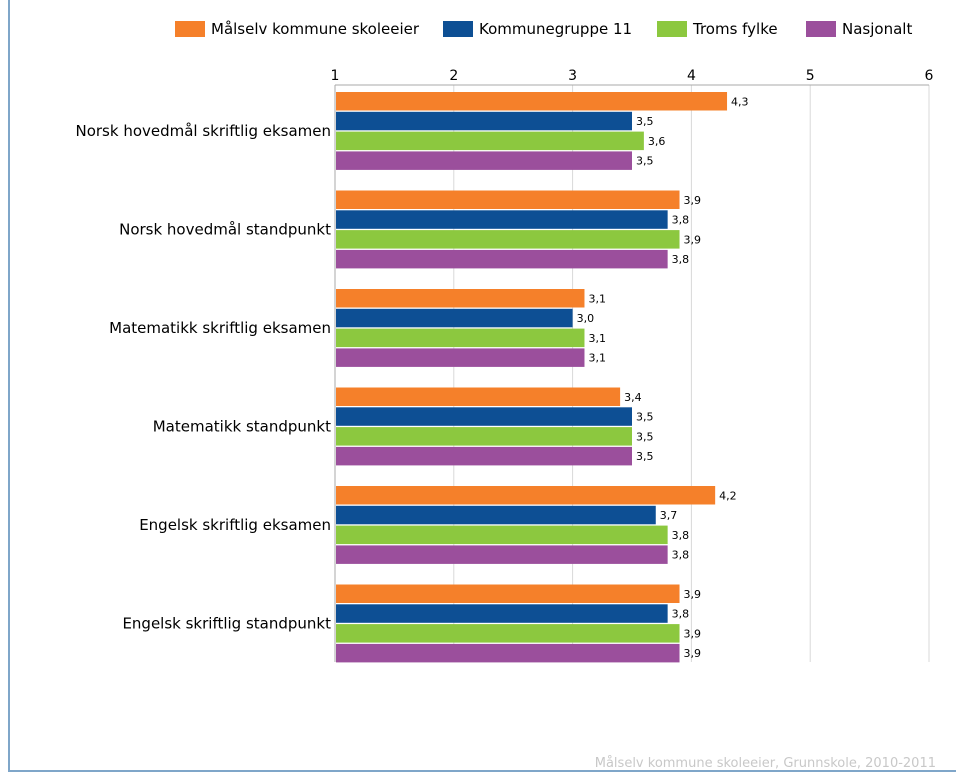 The width and height of the screenshot is (958, 774). I want to click on value-label: 3,0, so click(586, 318).